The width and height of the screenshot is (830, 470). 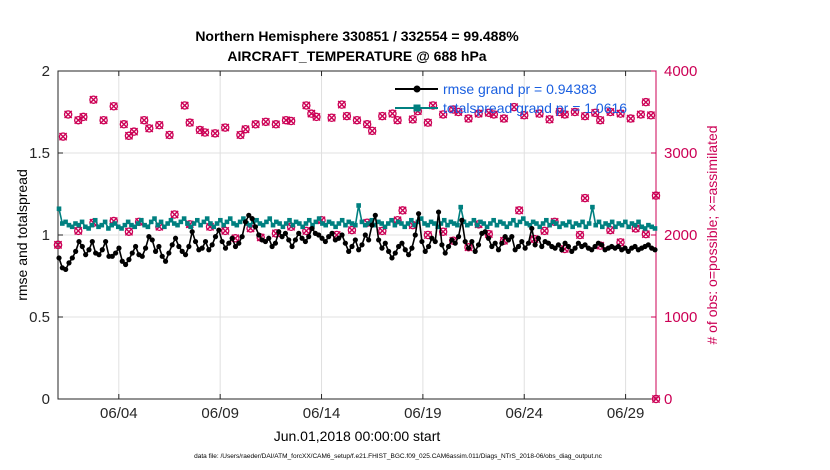 I want to click on x-tick-label: 06/24, so click(x=524, y=413).